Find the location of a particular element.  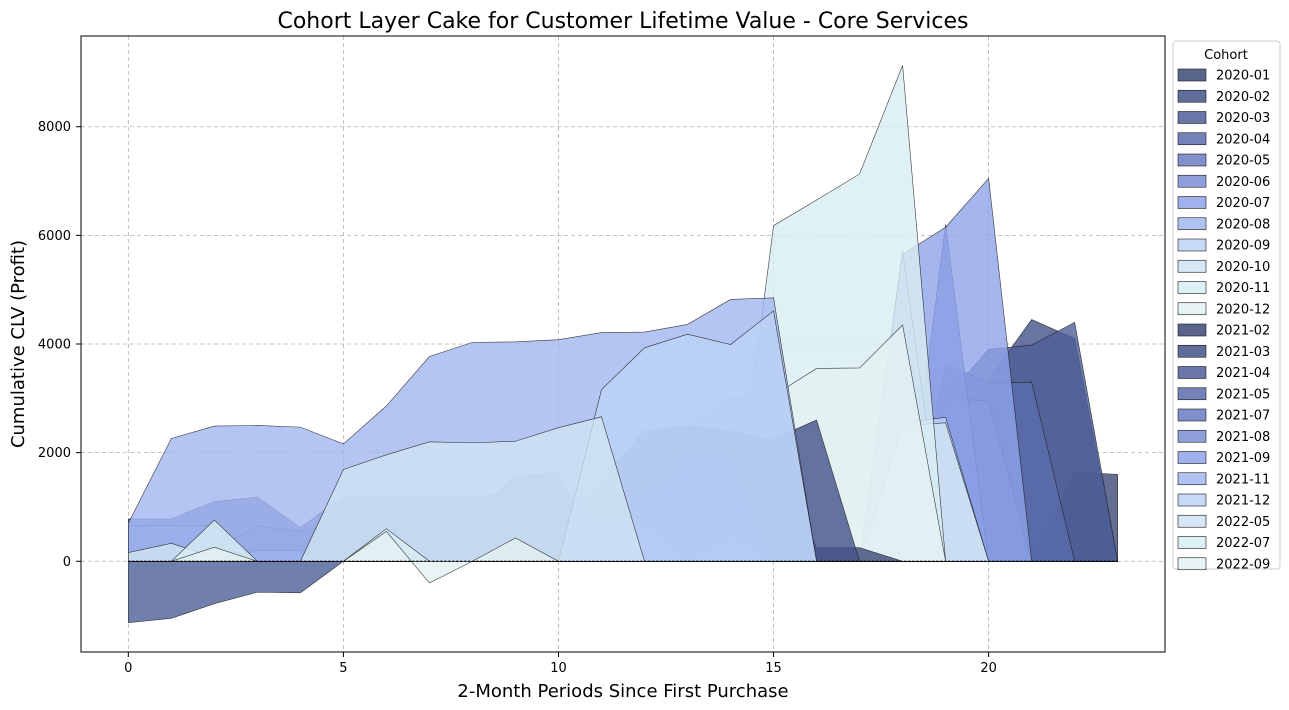

y-tick-label: 0 is located at coordinates (67, 562).